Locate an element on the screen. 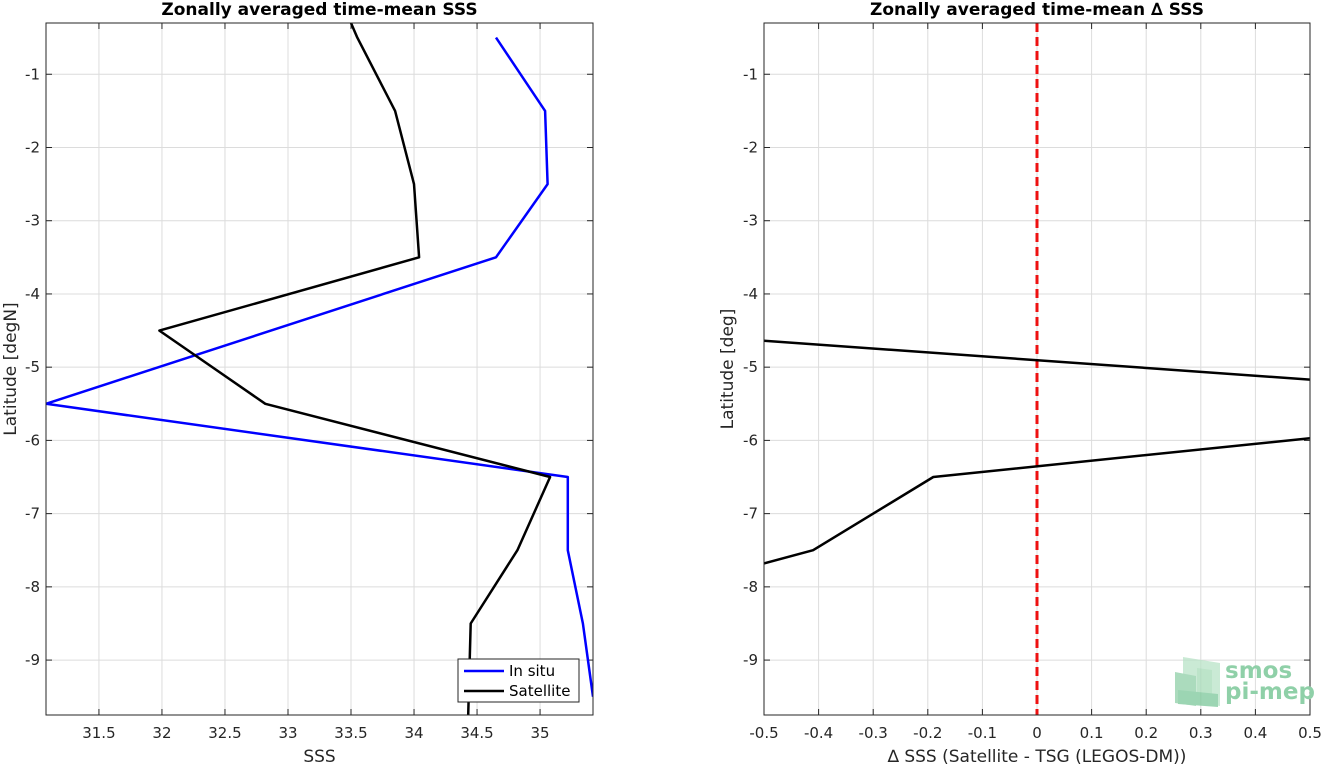 This screenshot has height=765, width=1322. legend: In situ Satellite is located at coordinates (518, 680).